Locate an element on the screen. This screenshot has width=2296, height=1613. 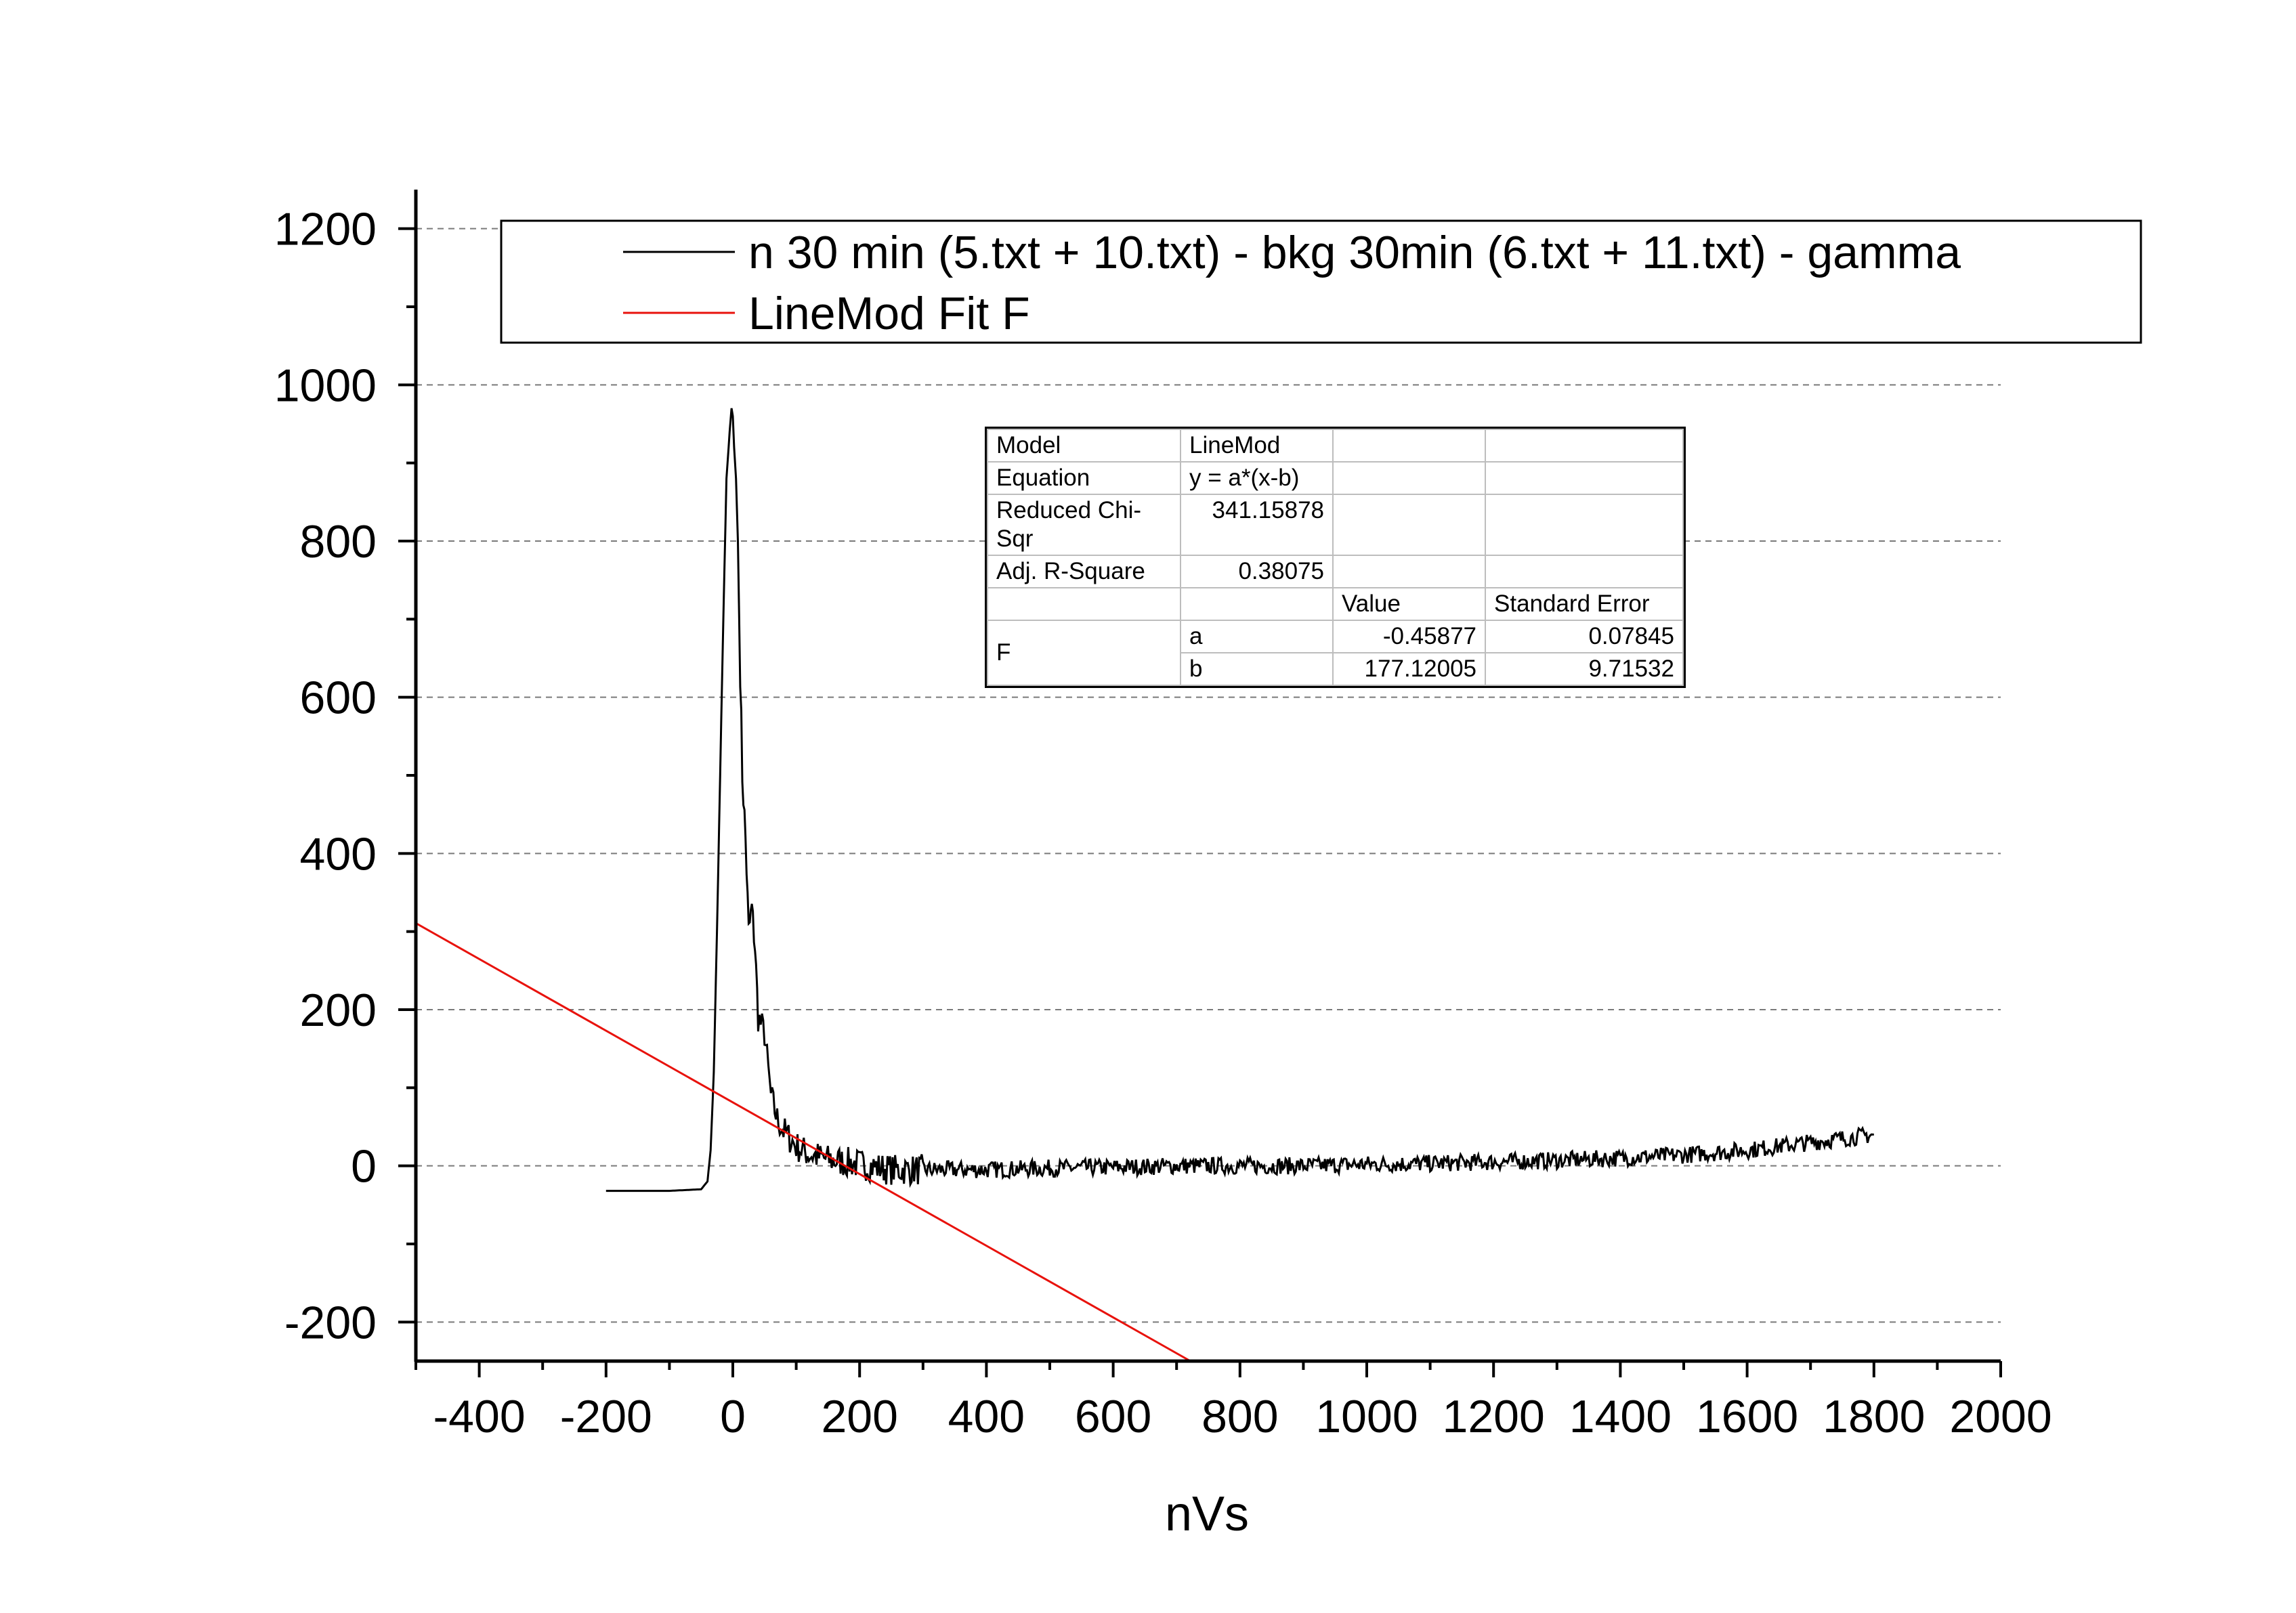
table-row: F a -0.45877 0.07845 is located at coordinates (1335, 653).